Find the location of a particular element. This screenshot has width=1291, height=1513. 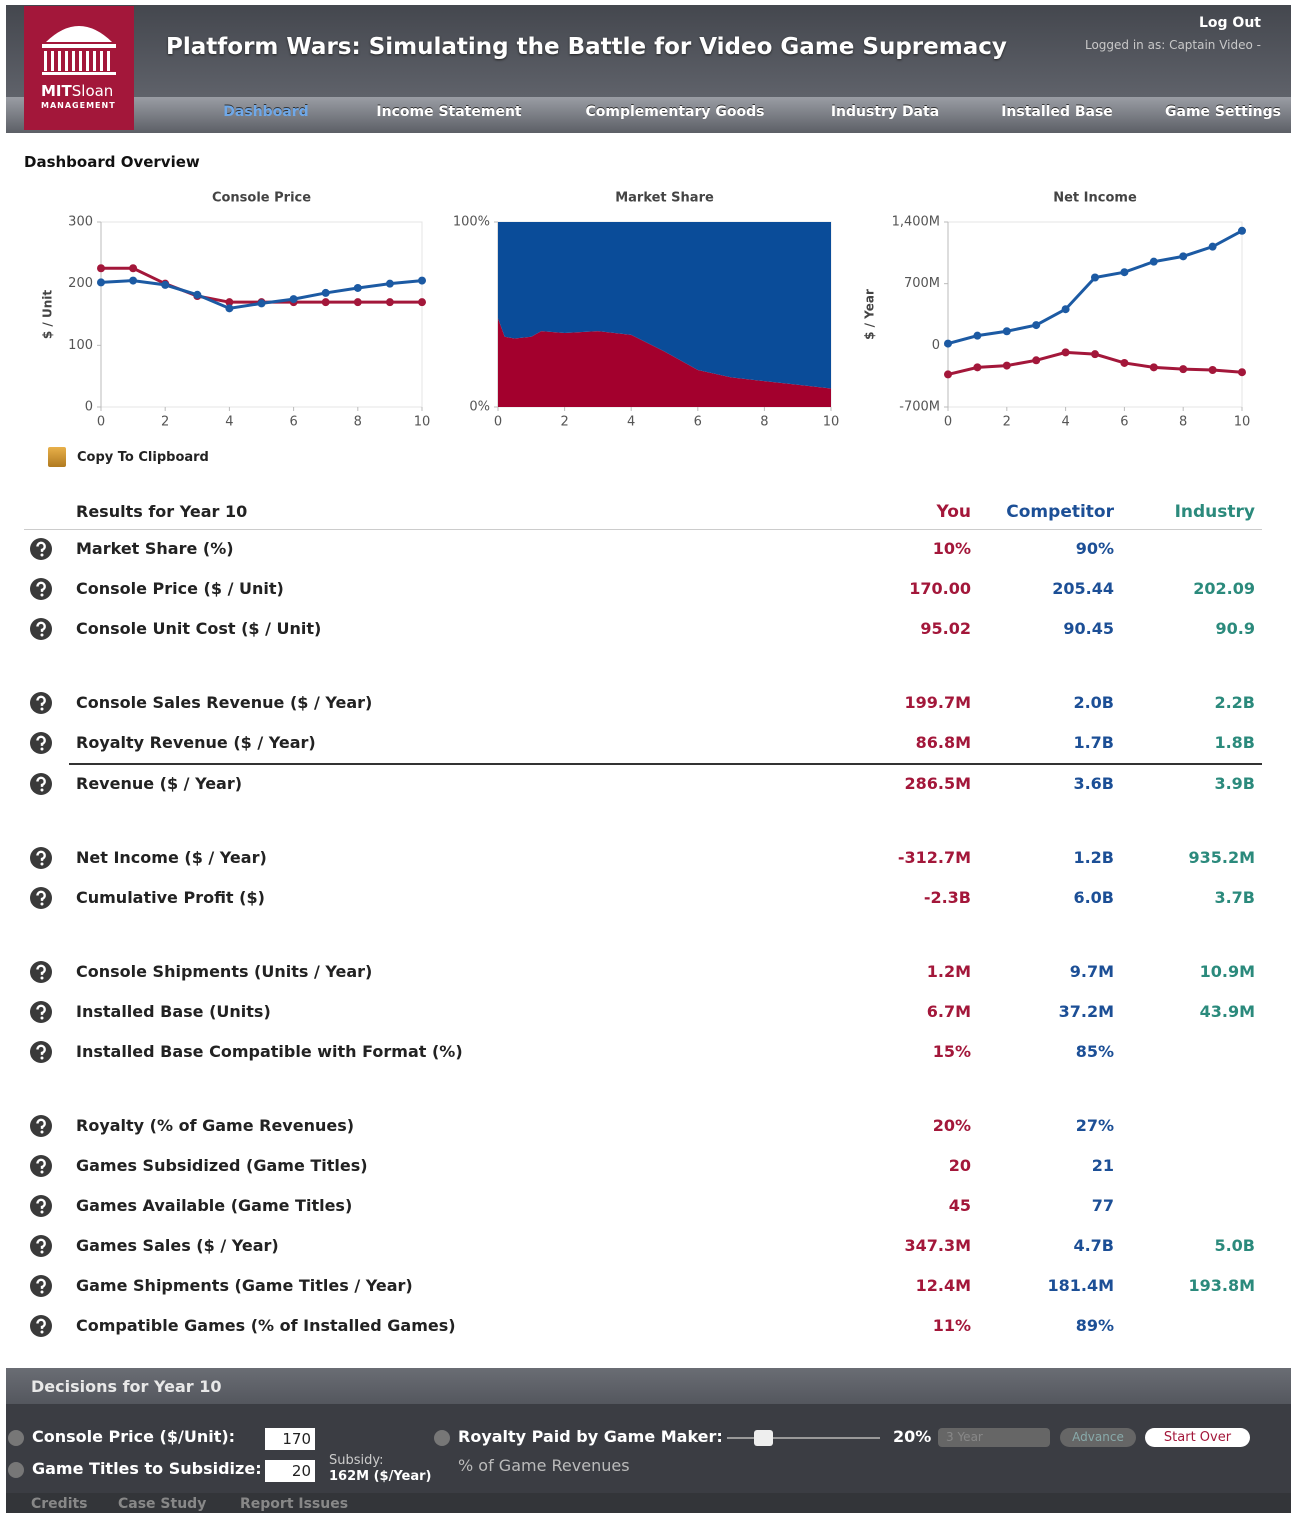

copy-clipboard: Copy To Clipboard is located at coordinates (143, 457).